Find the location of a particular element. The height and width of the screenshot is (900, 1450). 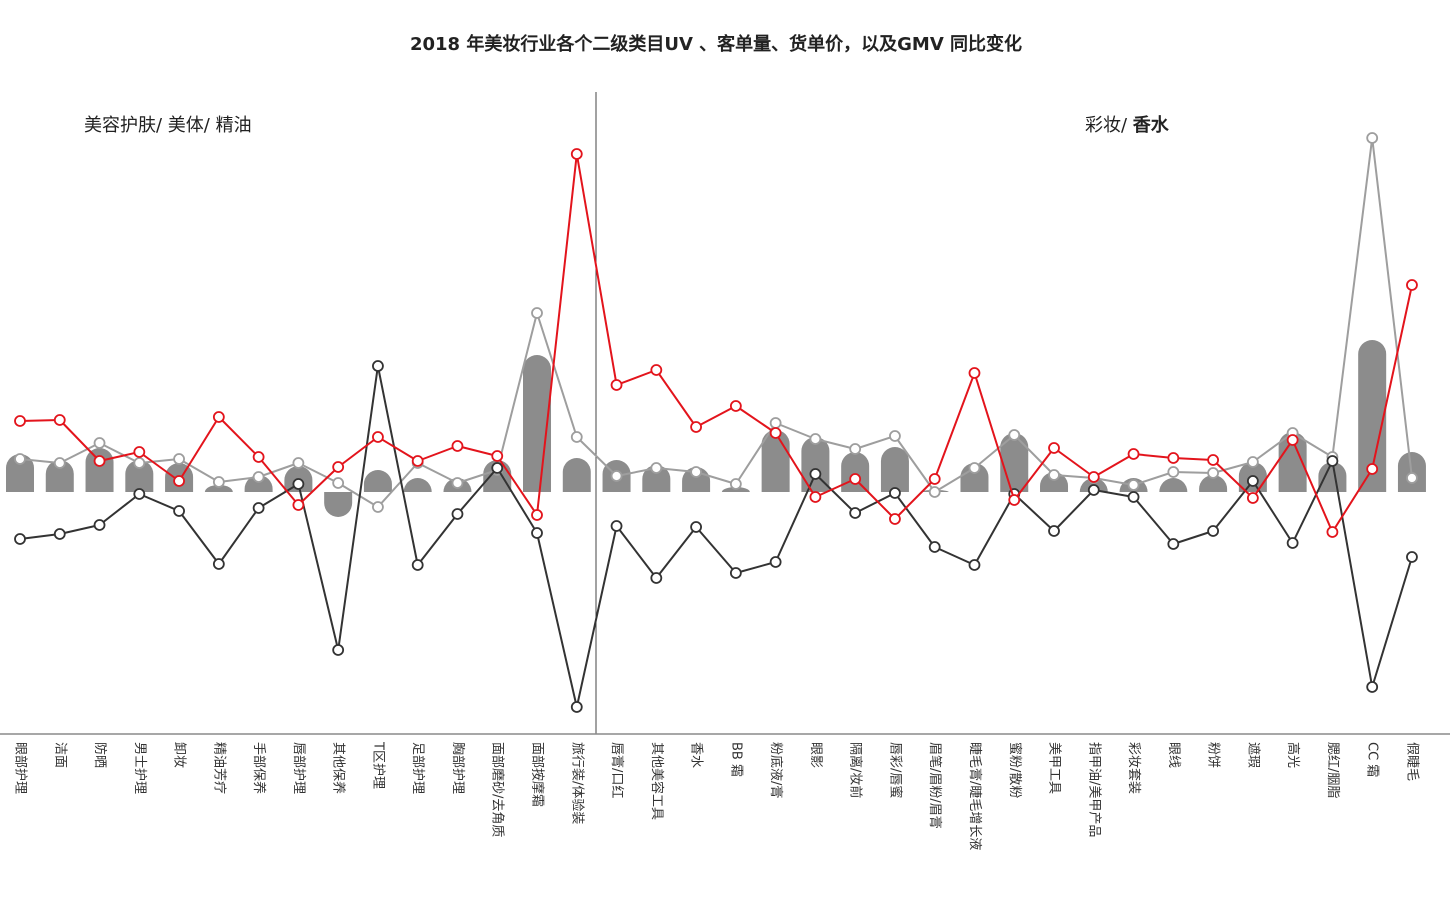

section-label-skincare: 美容护肤/ 美体/ 精油 is located at coordinates (168, 125).